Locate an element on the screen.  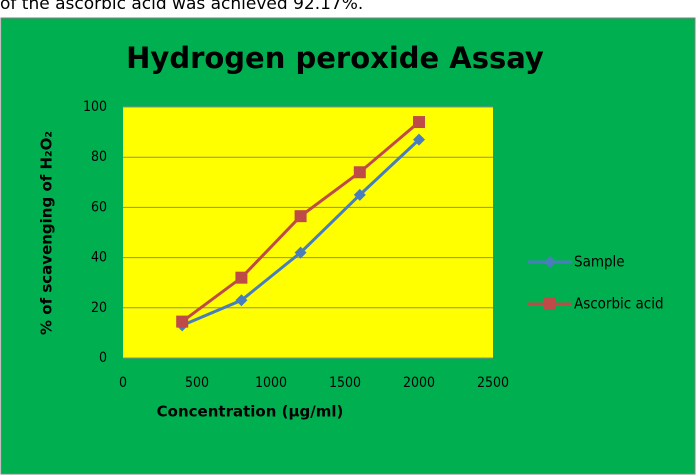
x-tick-label: 500 is located at coordinates (197, 383).